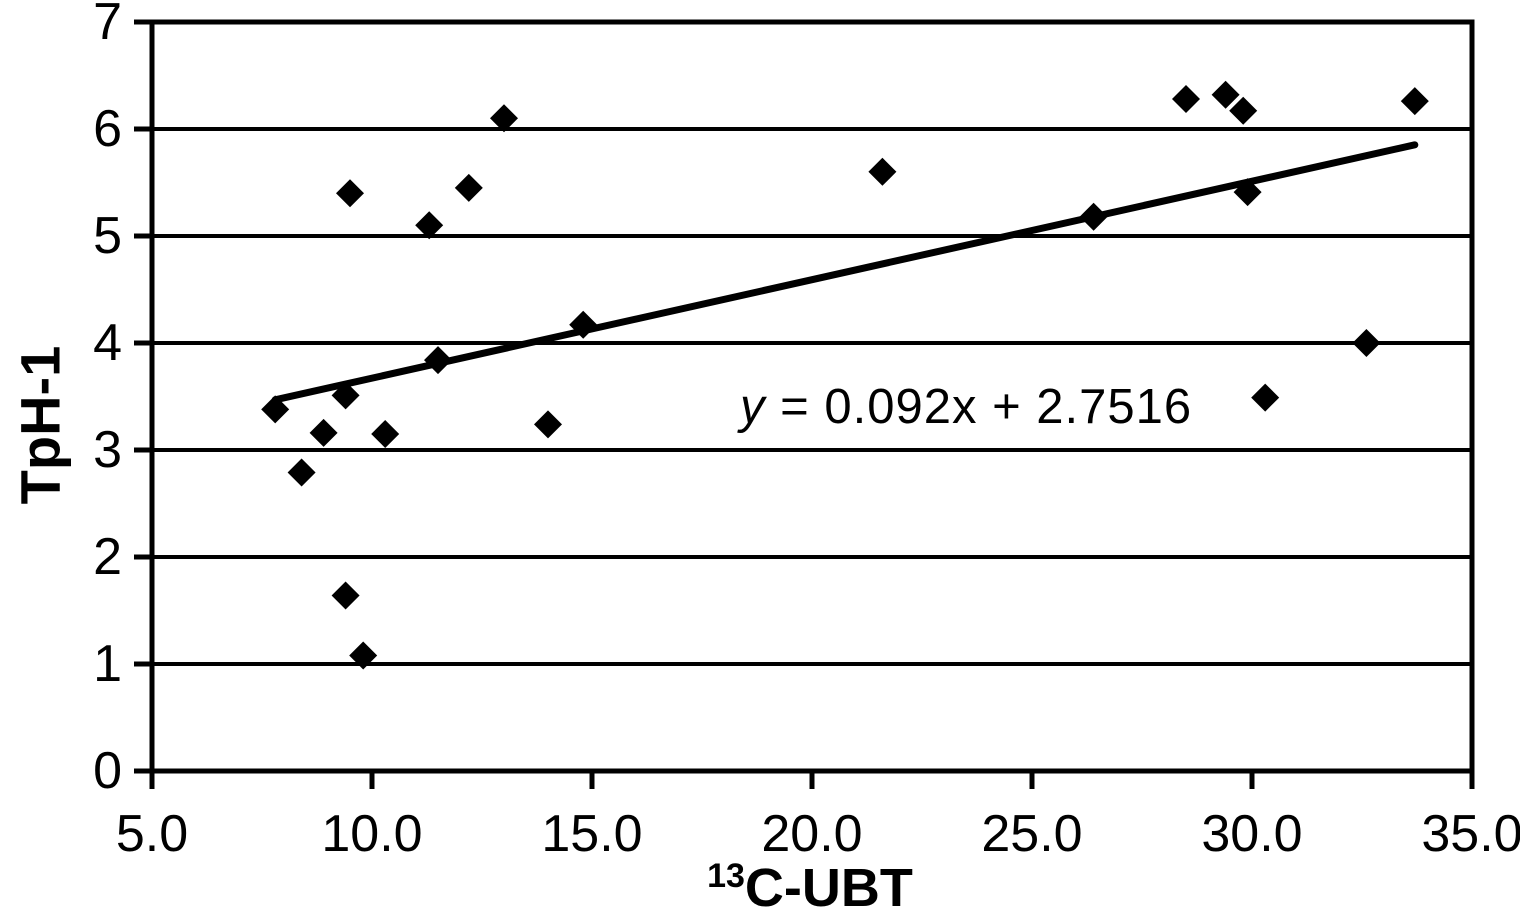  Describe the element at coordinates (107, 557) in the screenshot. I see `y-tick-label: 2` at that location.